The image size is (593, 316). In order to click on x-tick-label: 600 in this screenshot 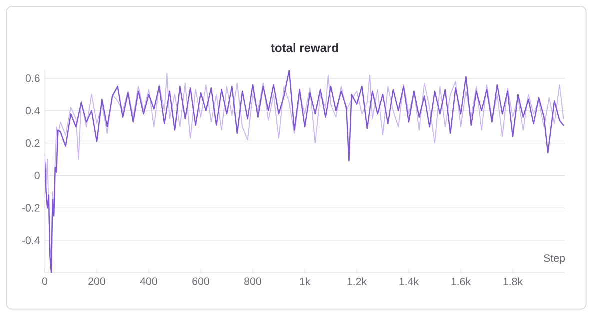, I will do `click(201, 282)`.